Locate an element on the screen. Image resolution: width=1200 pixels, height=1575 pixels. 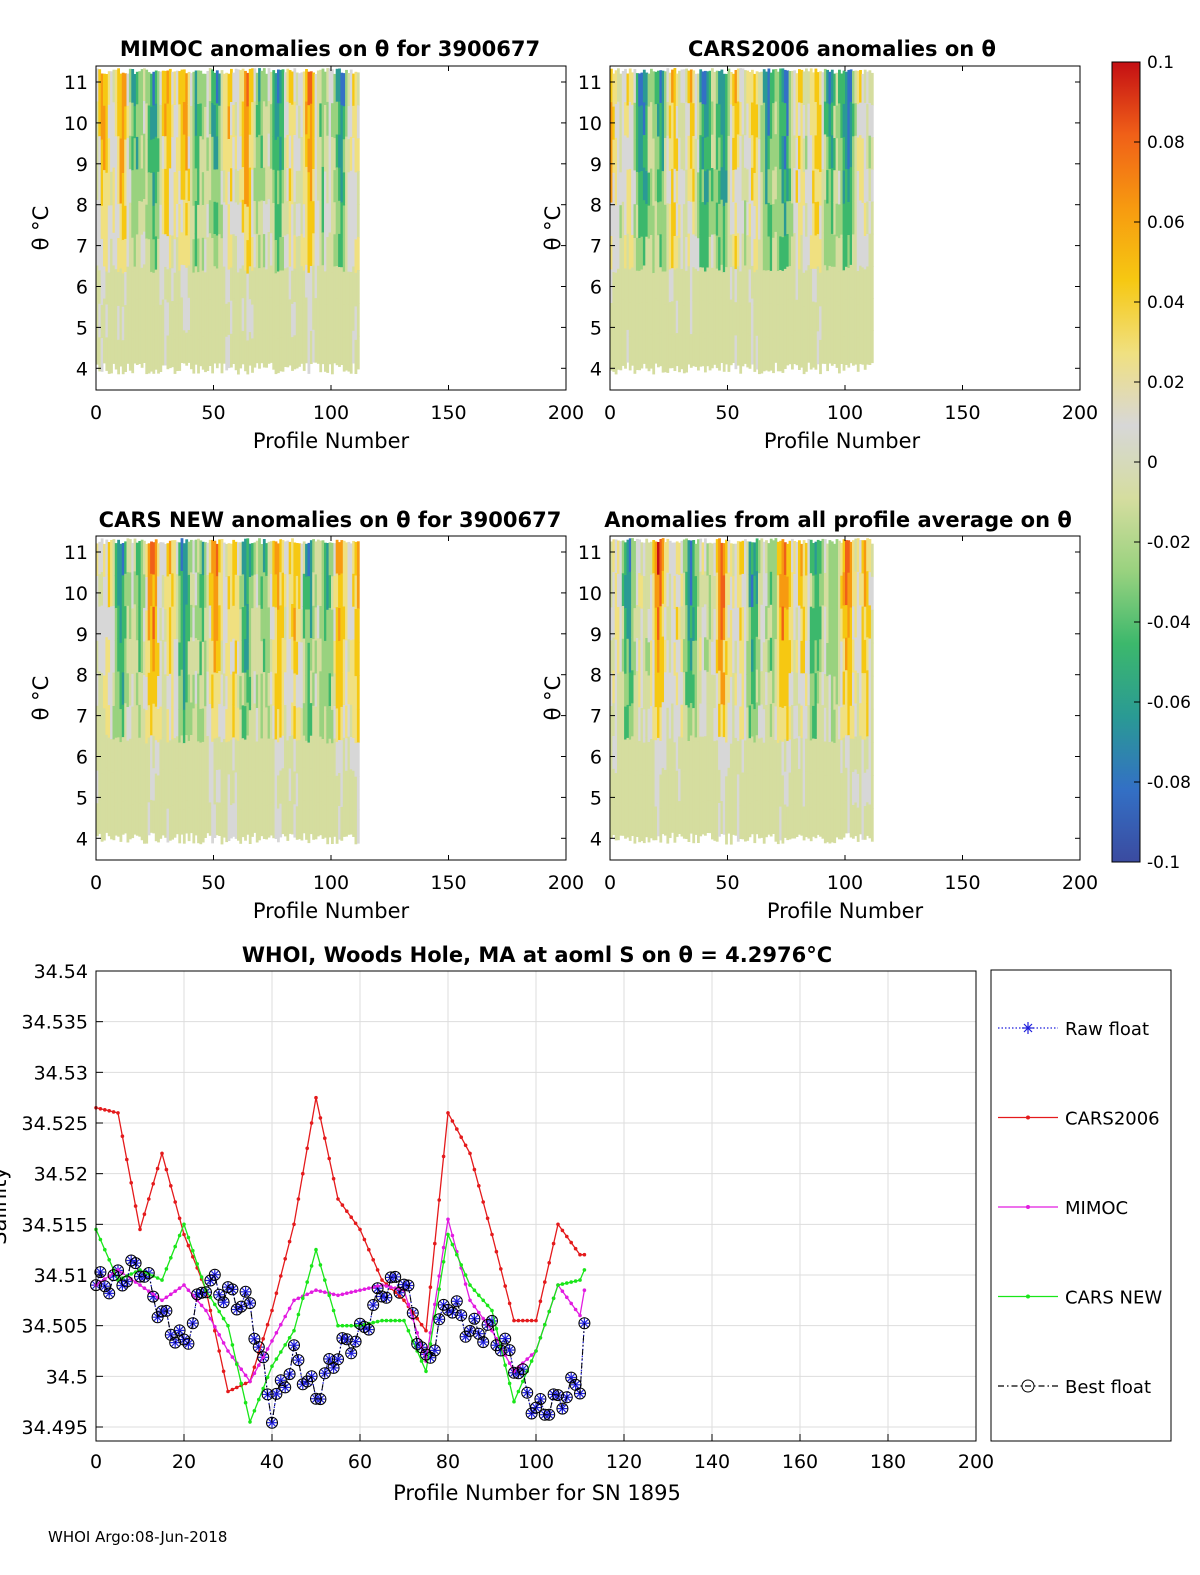
footer-credit: WHOI Argo:08-Jun-2018 is located at coordinates (137, 1537).